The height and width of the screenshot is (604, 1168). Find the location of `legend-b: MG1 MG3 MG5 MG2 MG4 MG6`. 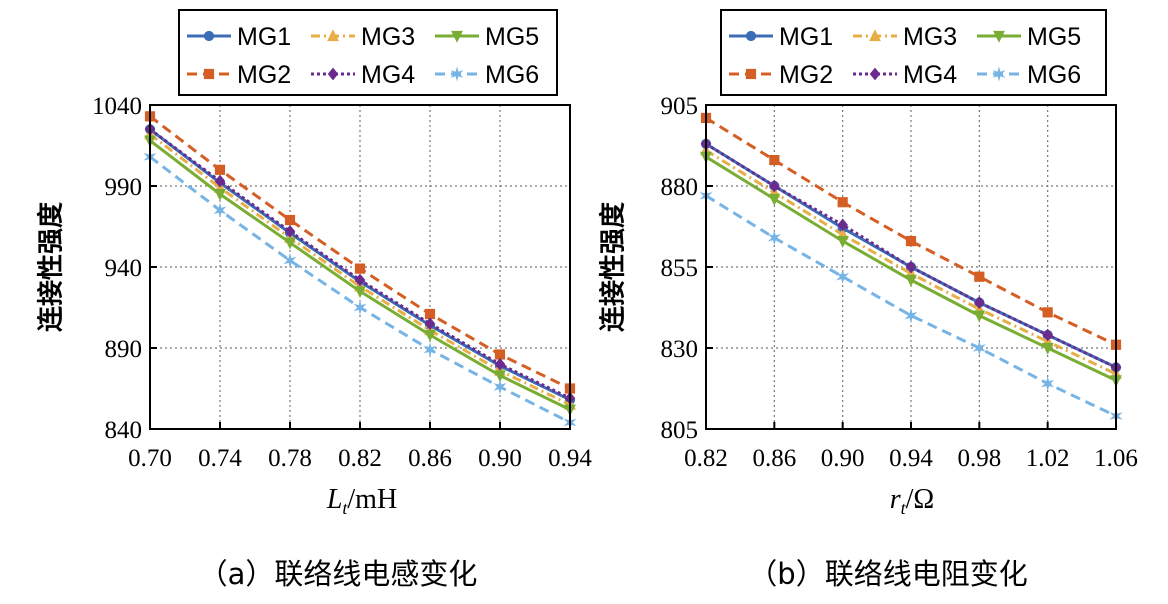

legend-b: MG1 MG3 MG5 MG2 MG4 MG6 is located at coordinates (913, 52).